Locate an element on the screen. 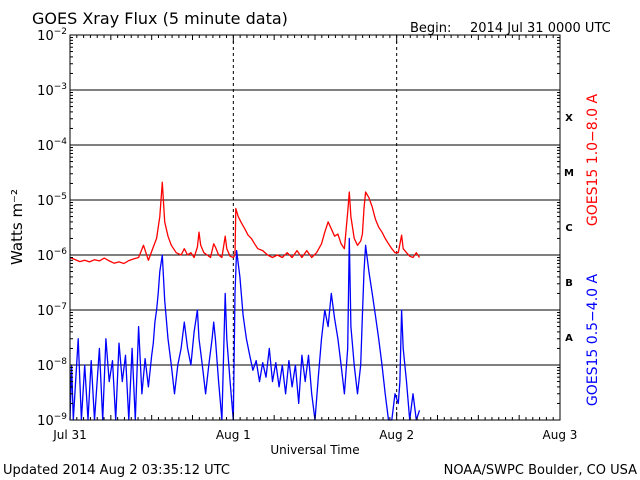 The width and height of the screenshot is (640, 480). begin-value: 2014 Jul 31 0000 UTC is located at coordinates (540, 28).